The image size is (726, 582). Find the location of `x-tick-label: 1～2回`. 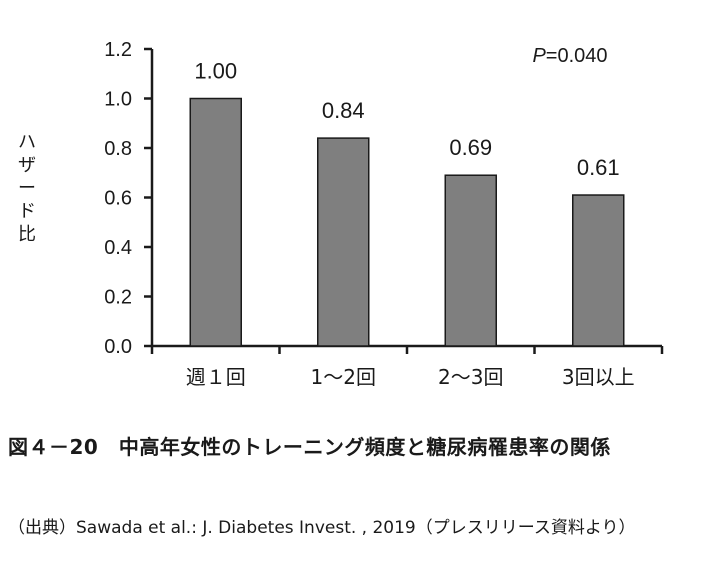

x-tick-label: 1～2回 is located at coordinates (343, 377).